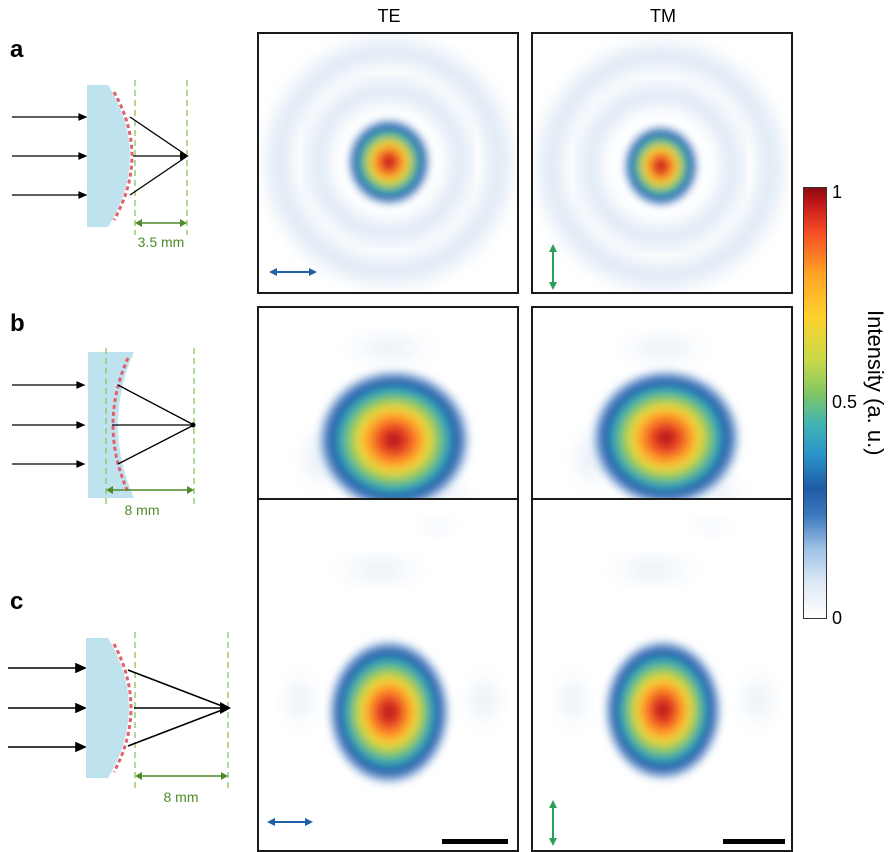 This screenshot has width=893, height=852. I want to click on beam-profile-a-te, so click(388, 163).